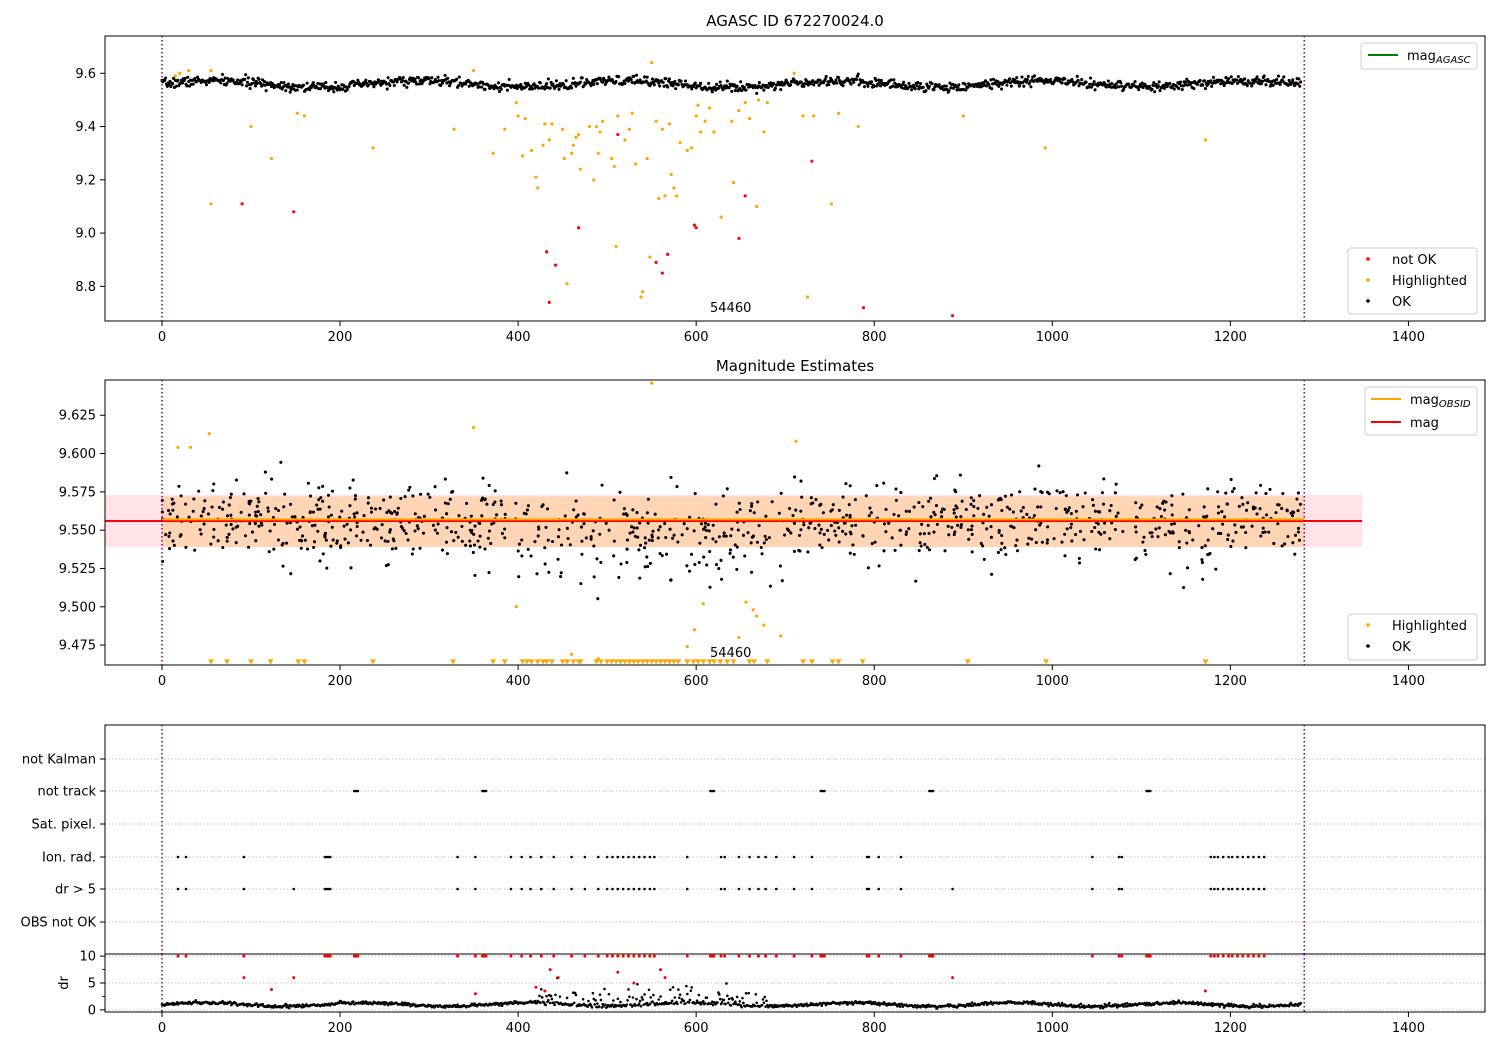  Describe the element at coordinates (77, 569) in the screenshot. I see `y-tick-label: 9.525` at that location.